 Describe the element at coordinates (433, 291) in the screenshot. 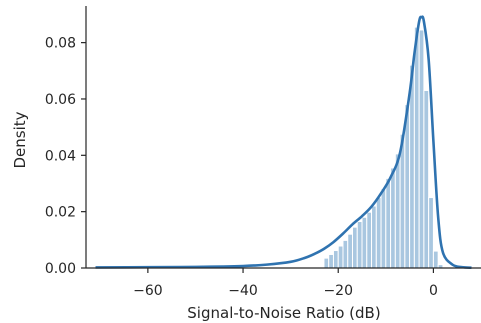

I see `x-tick-label: 0` at that location.